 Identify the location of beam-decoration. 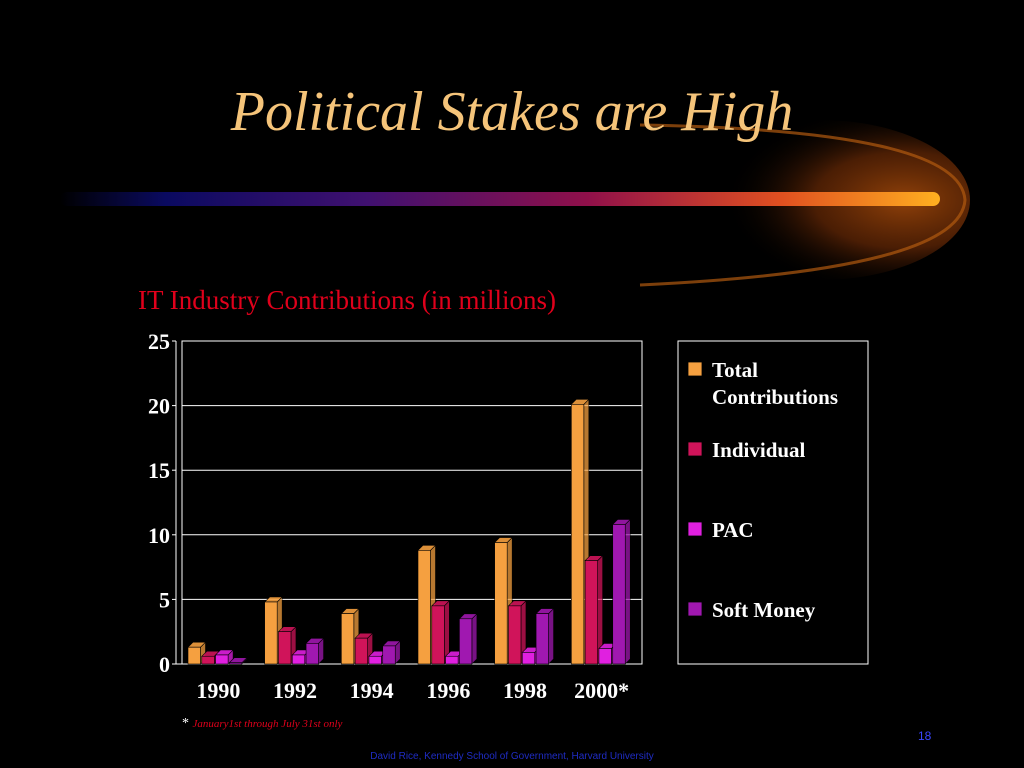
(500, 199).